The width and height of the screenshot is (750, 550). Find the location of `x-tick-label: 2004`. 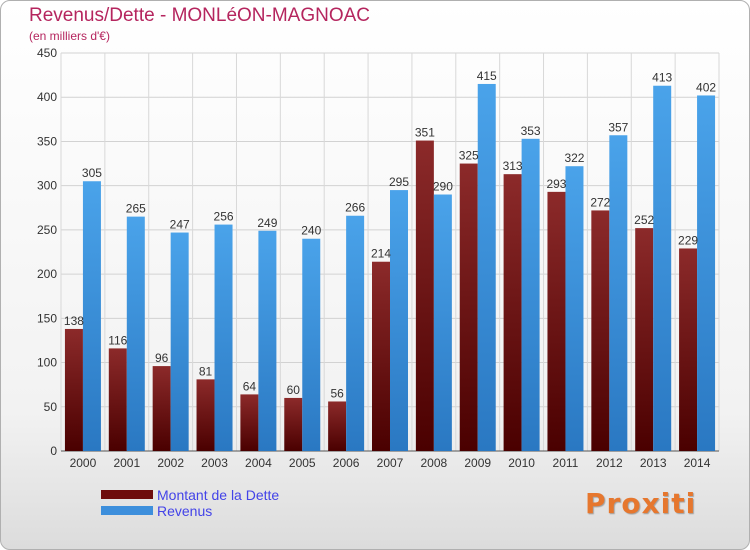

x-tick-label: 2004 is located at coordinates (258, 463).